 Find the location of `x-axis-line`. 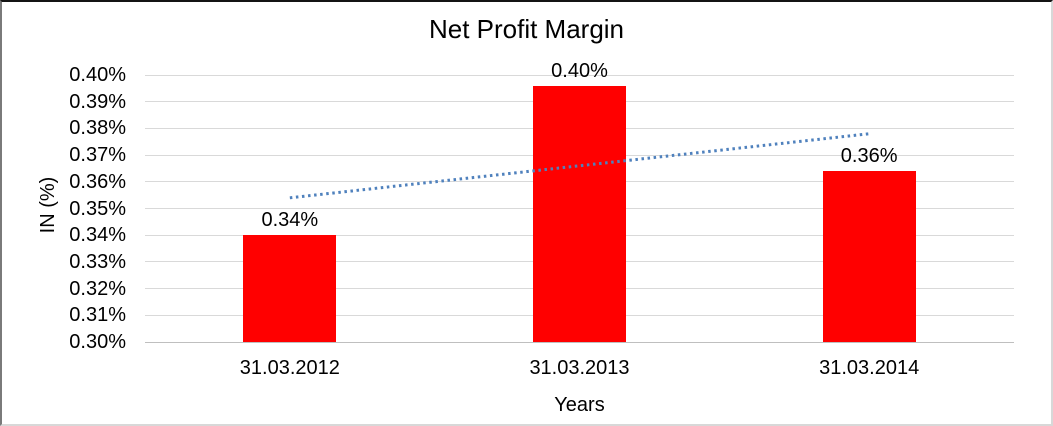

x-axis-line is located at coordinates (579, 342).